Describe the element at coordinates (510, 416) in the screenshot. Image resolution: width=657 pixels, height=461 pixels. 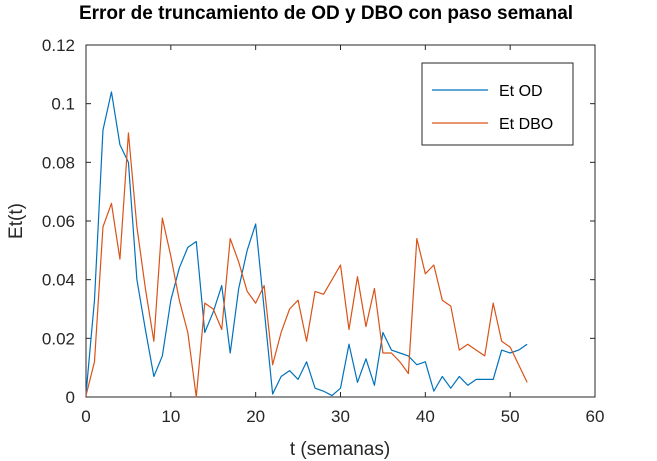
I see `x-tick-label: 50` at that location.